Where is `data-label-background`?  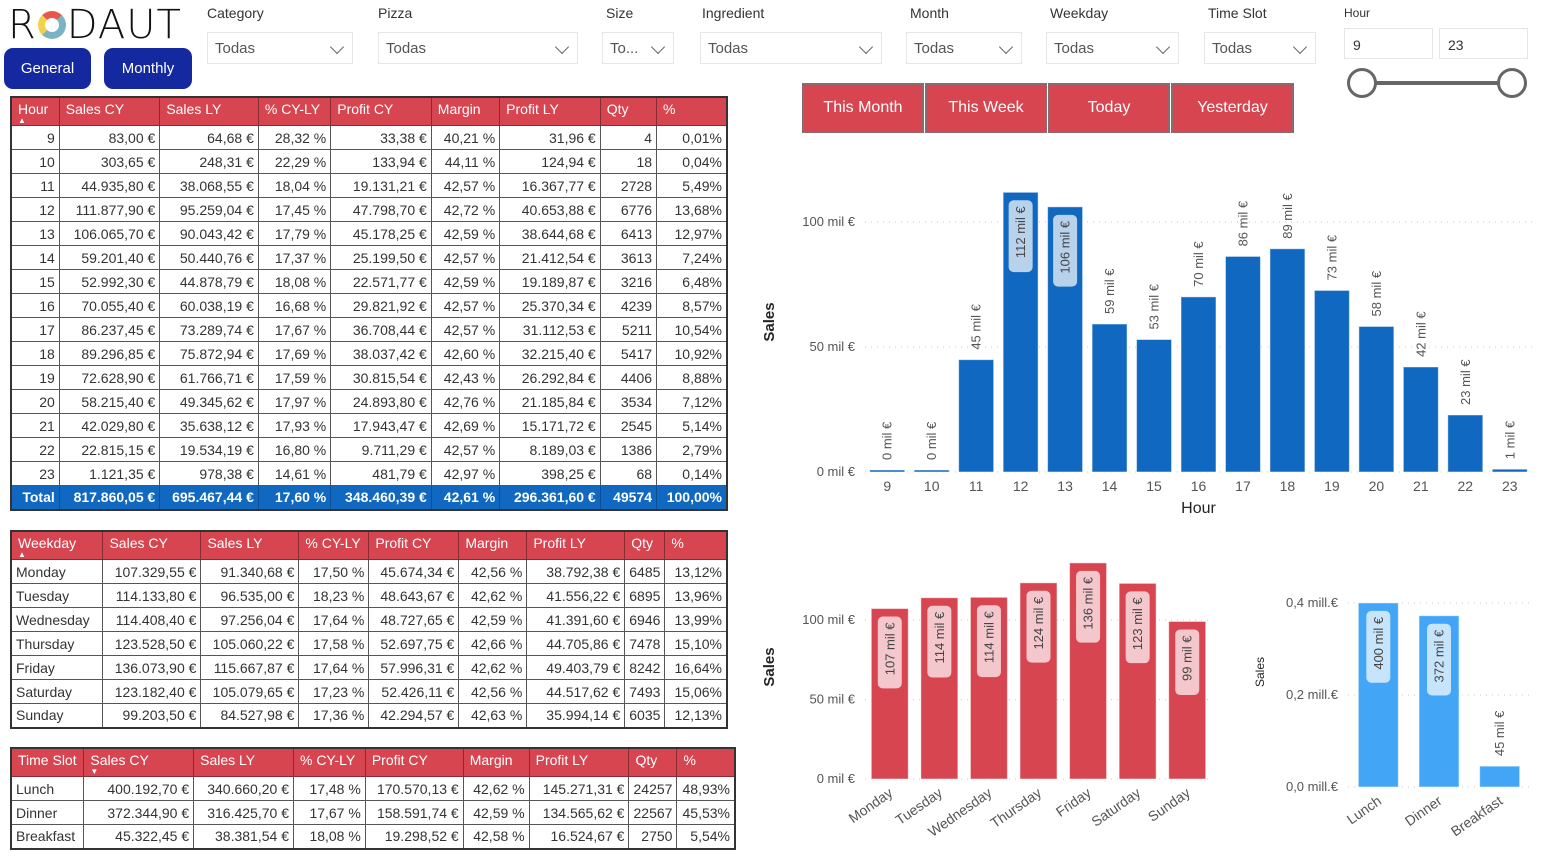 data-label-background is located at coordinates (939, 641).